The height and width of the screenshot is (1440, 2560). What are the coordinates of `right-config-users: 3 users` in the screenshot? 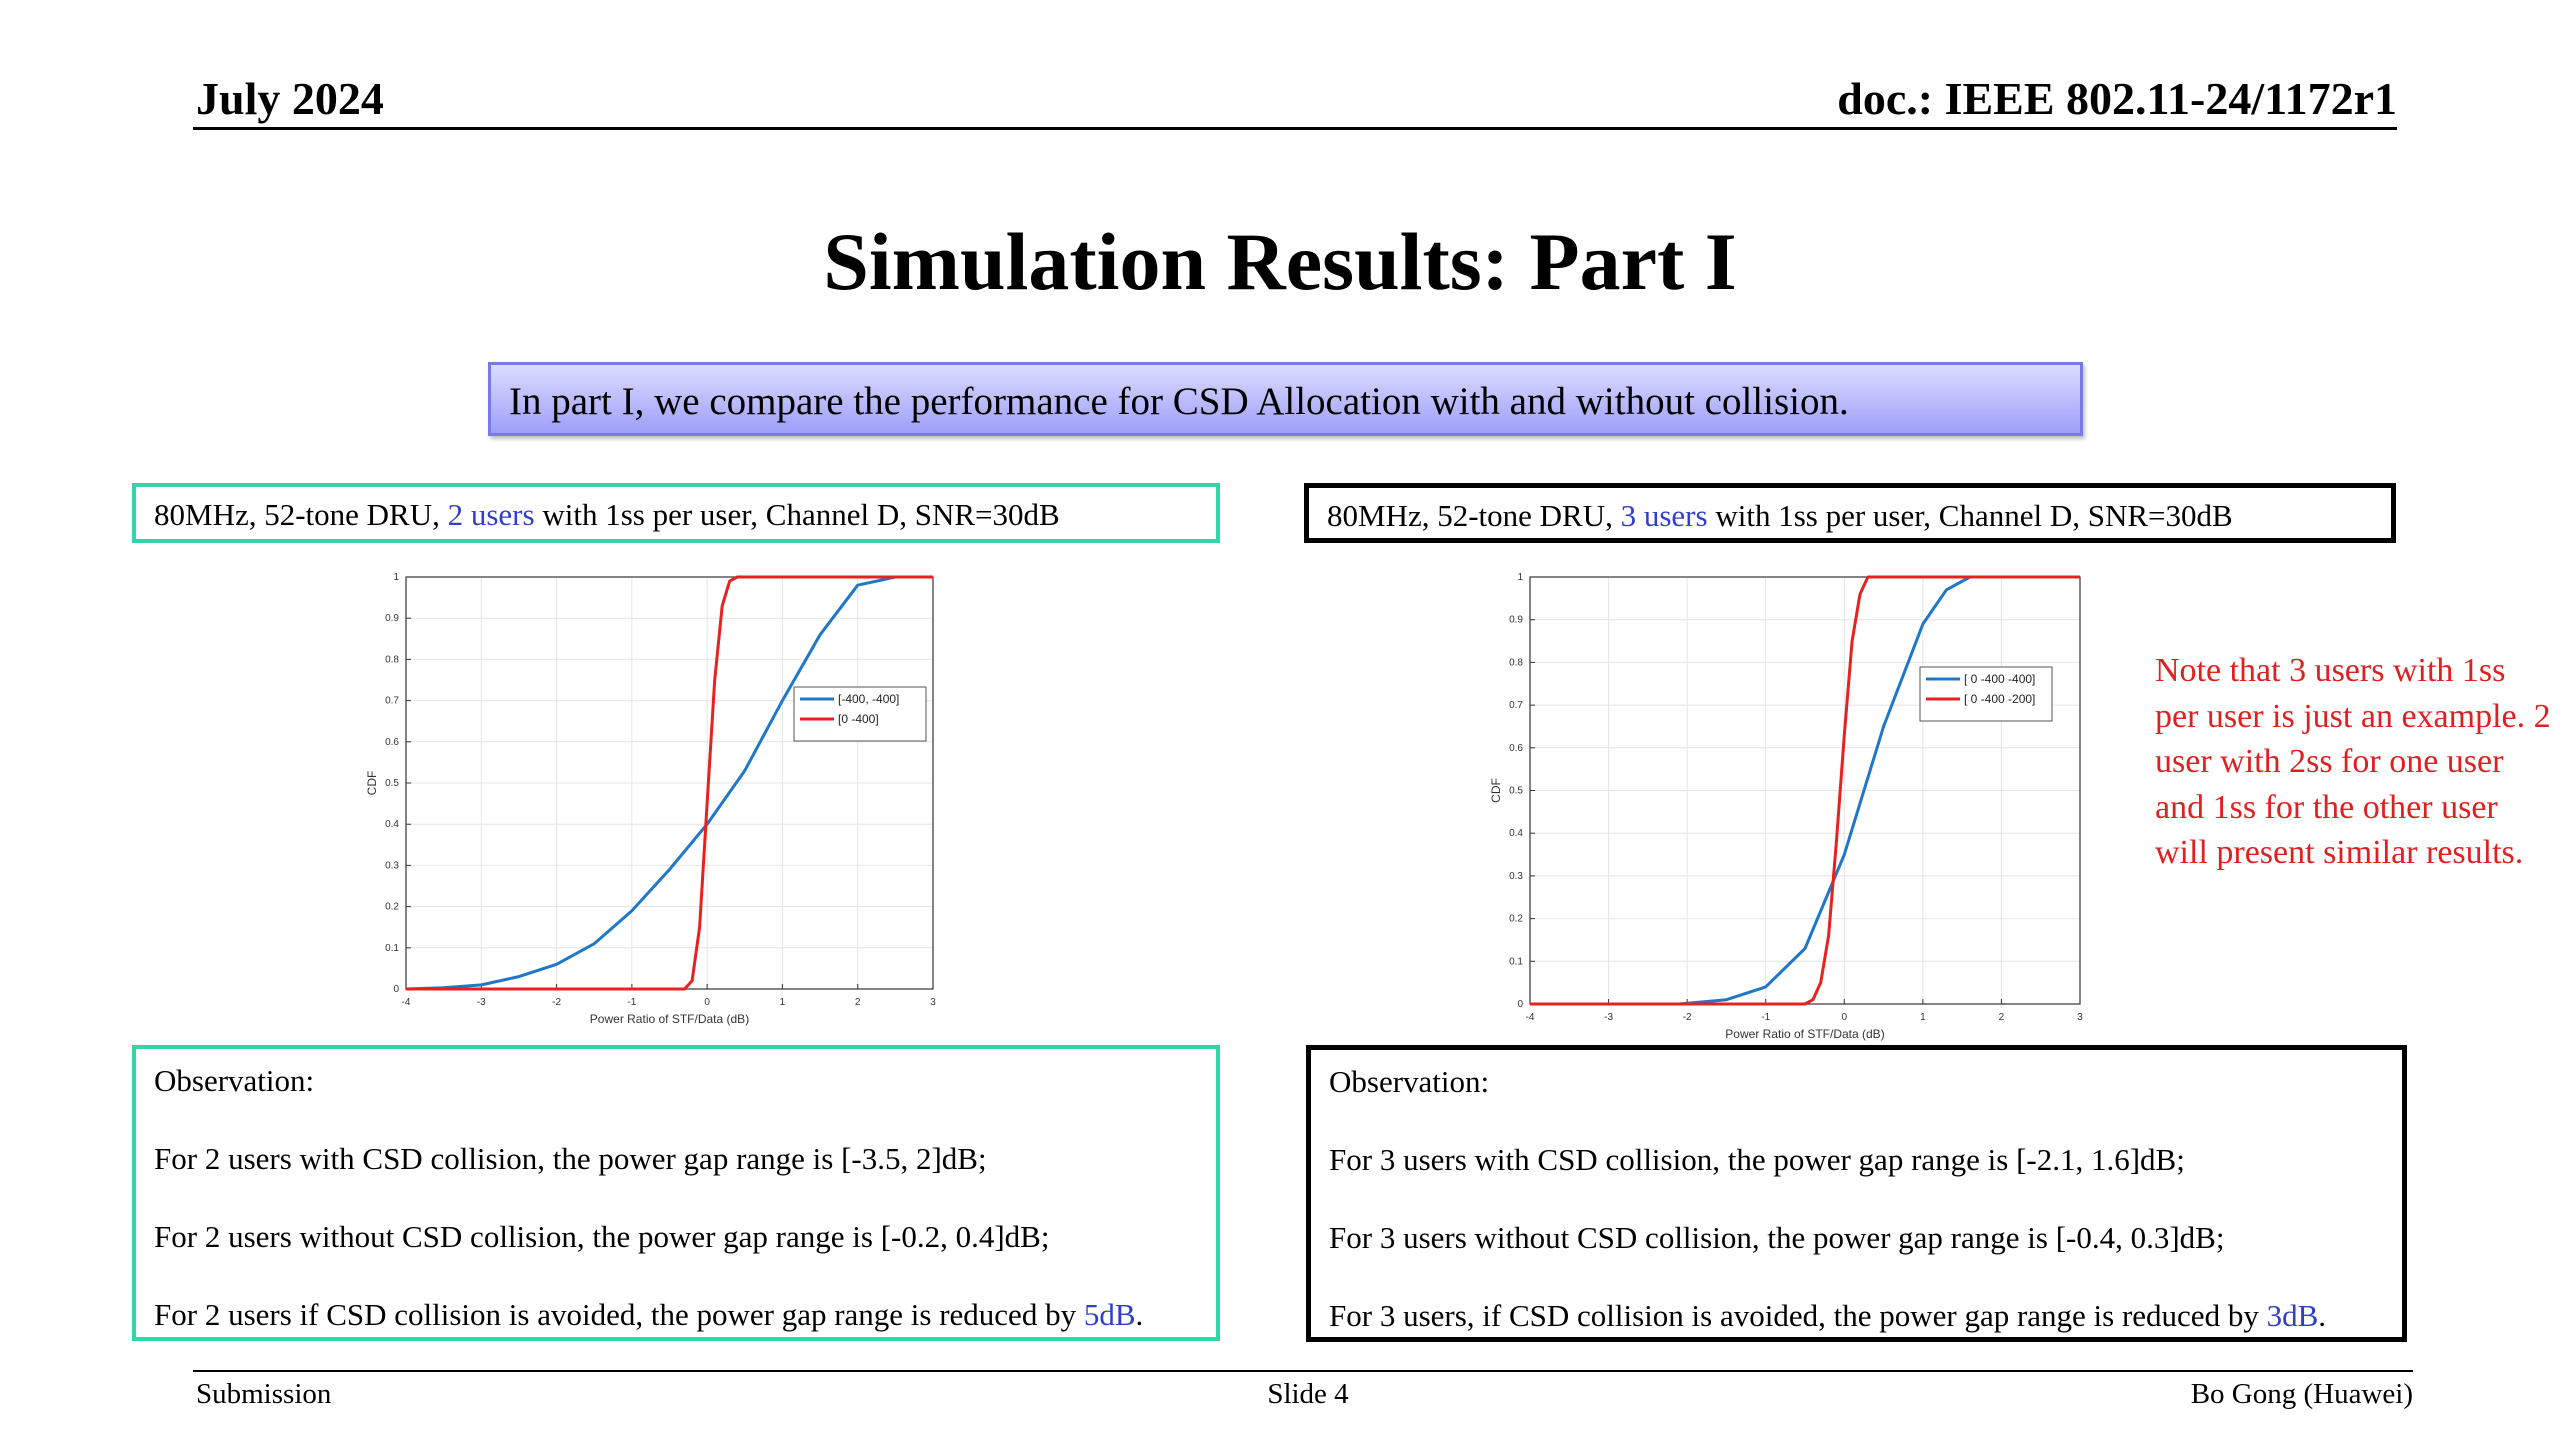 It's located at (1664, 515).